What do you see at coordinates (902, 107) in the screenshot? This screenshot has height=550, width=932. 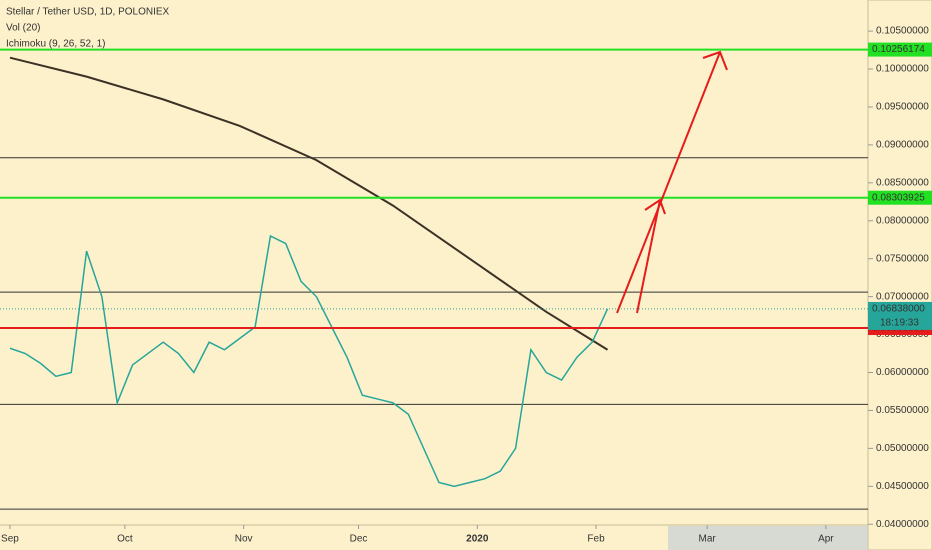 I see `y-tick-label: 0.09500000` at bounding box center [902, 107].